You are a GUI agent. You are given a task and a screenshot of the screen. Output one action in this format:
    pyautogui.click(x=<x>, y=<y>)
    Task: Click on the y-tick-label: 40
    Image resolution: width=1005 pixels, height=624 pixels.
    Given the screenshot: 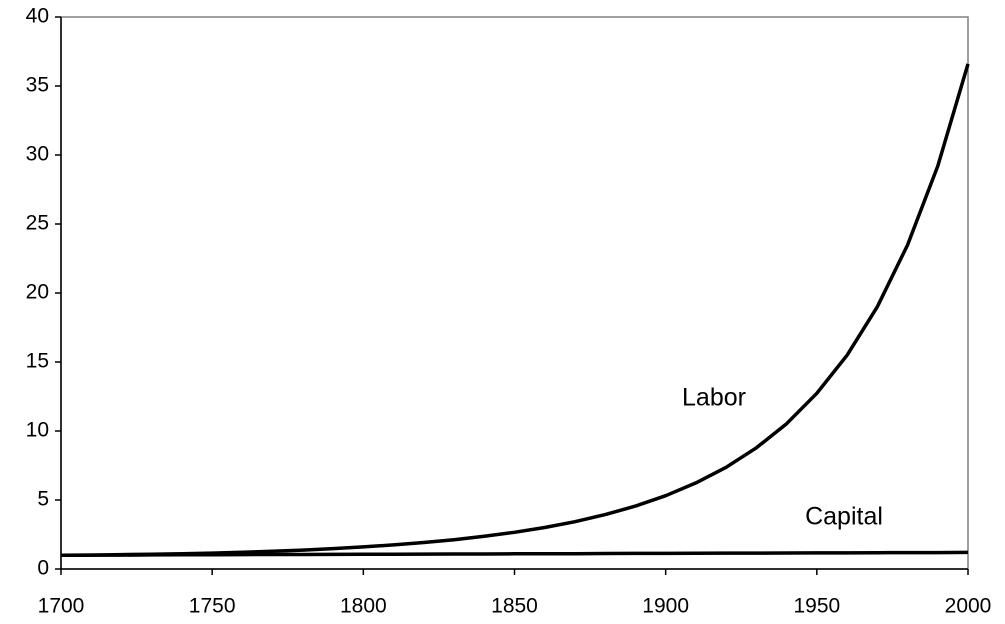 What is the action you would take?
    pyautogui.click(x=37, y=16)
    